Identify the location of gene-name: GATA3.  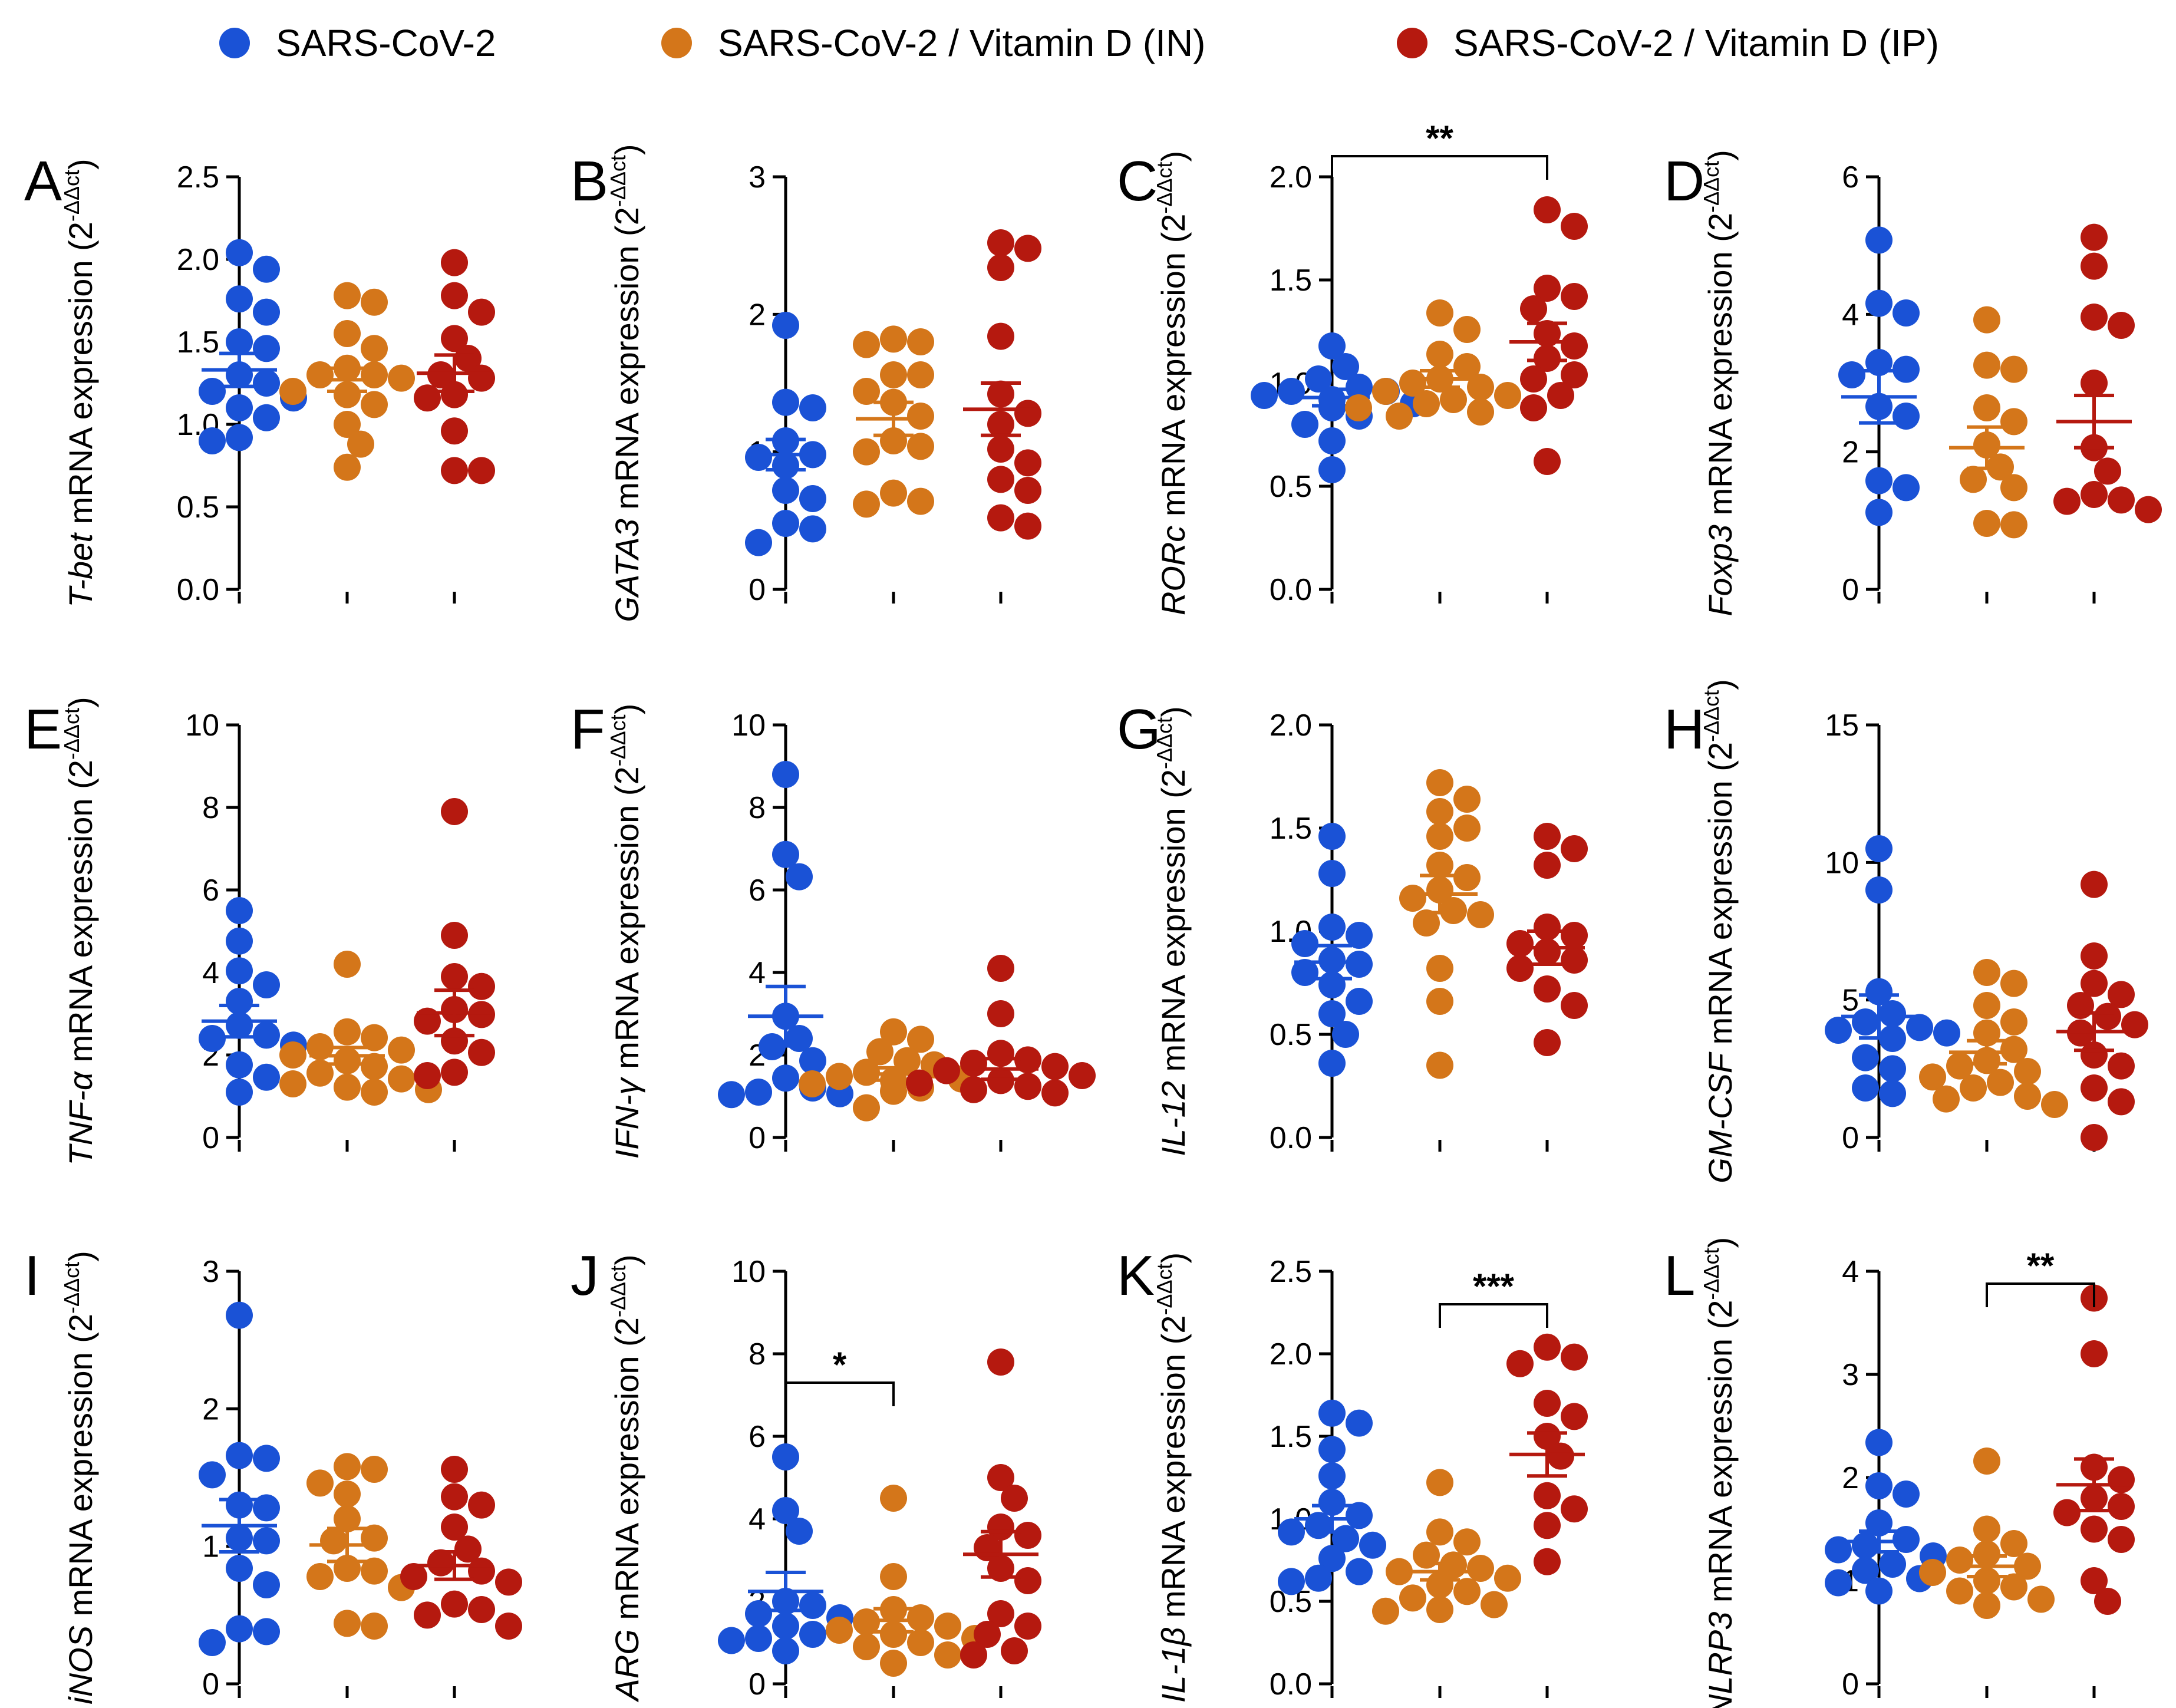
(626, 566).